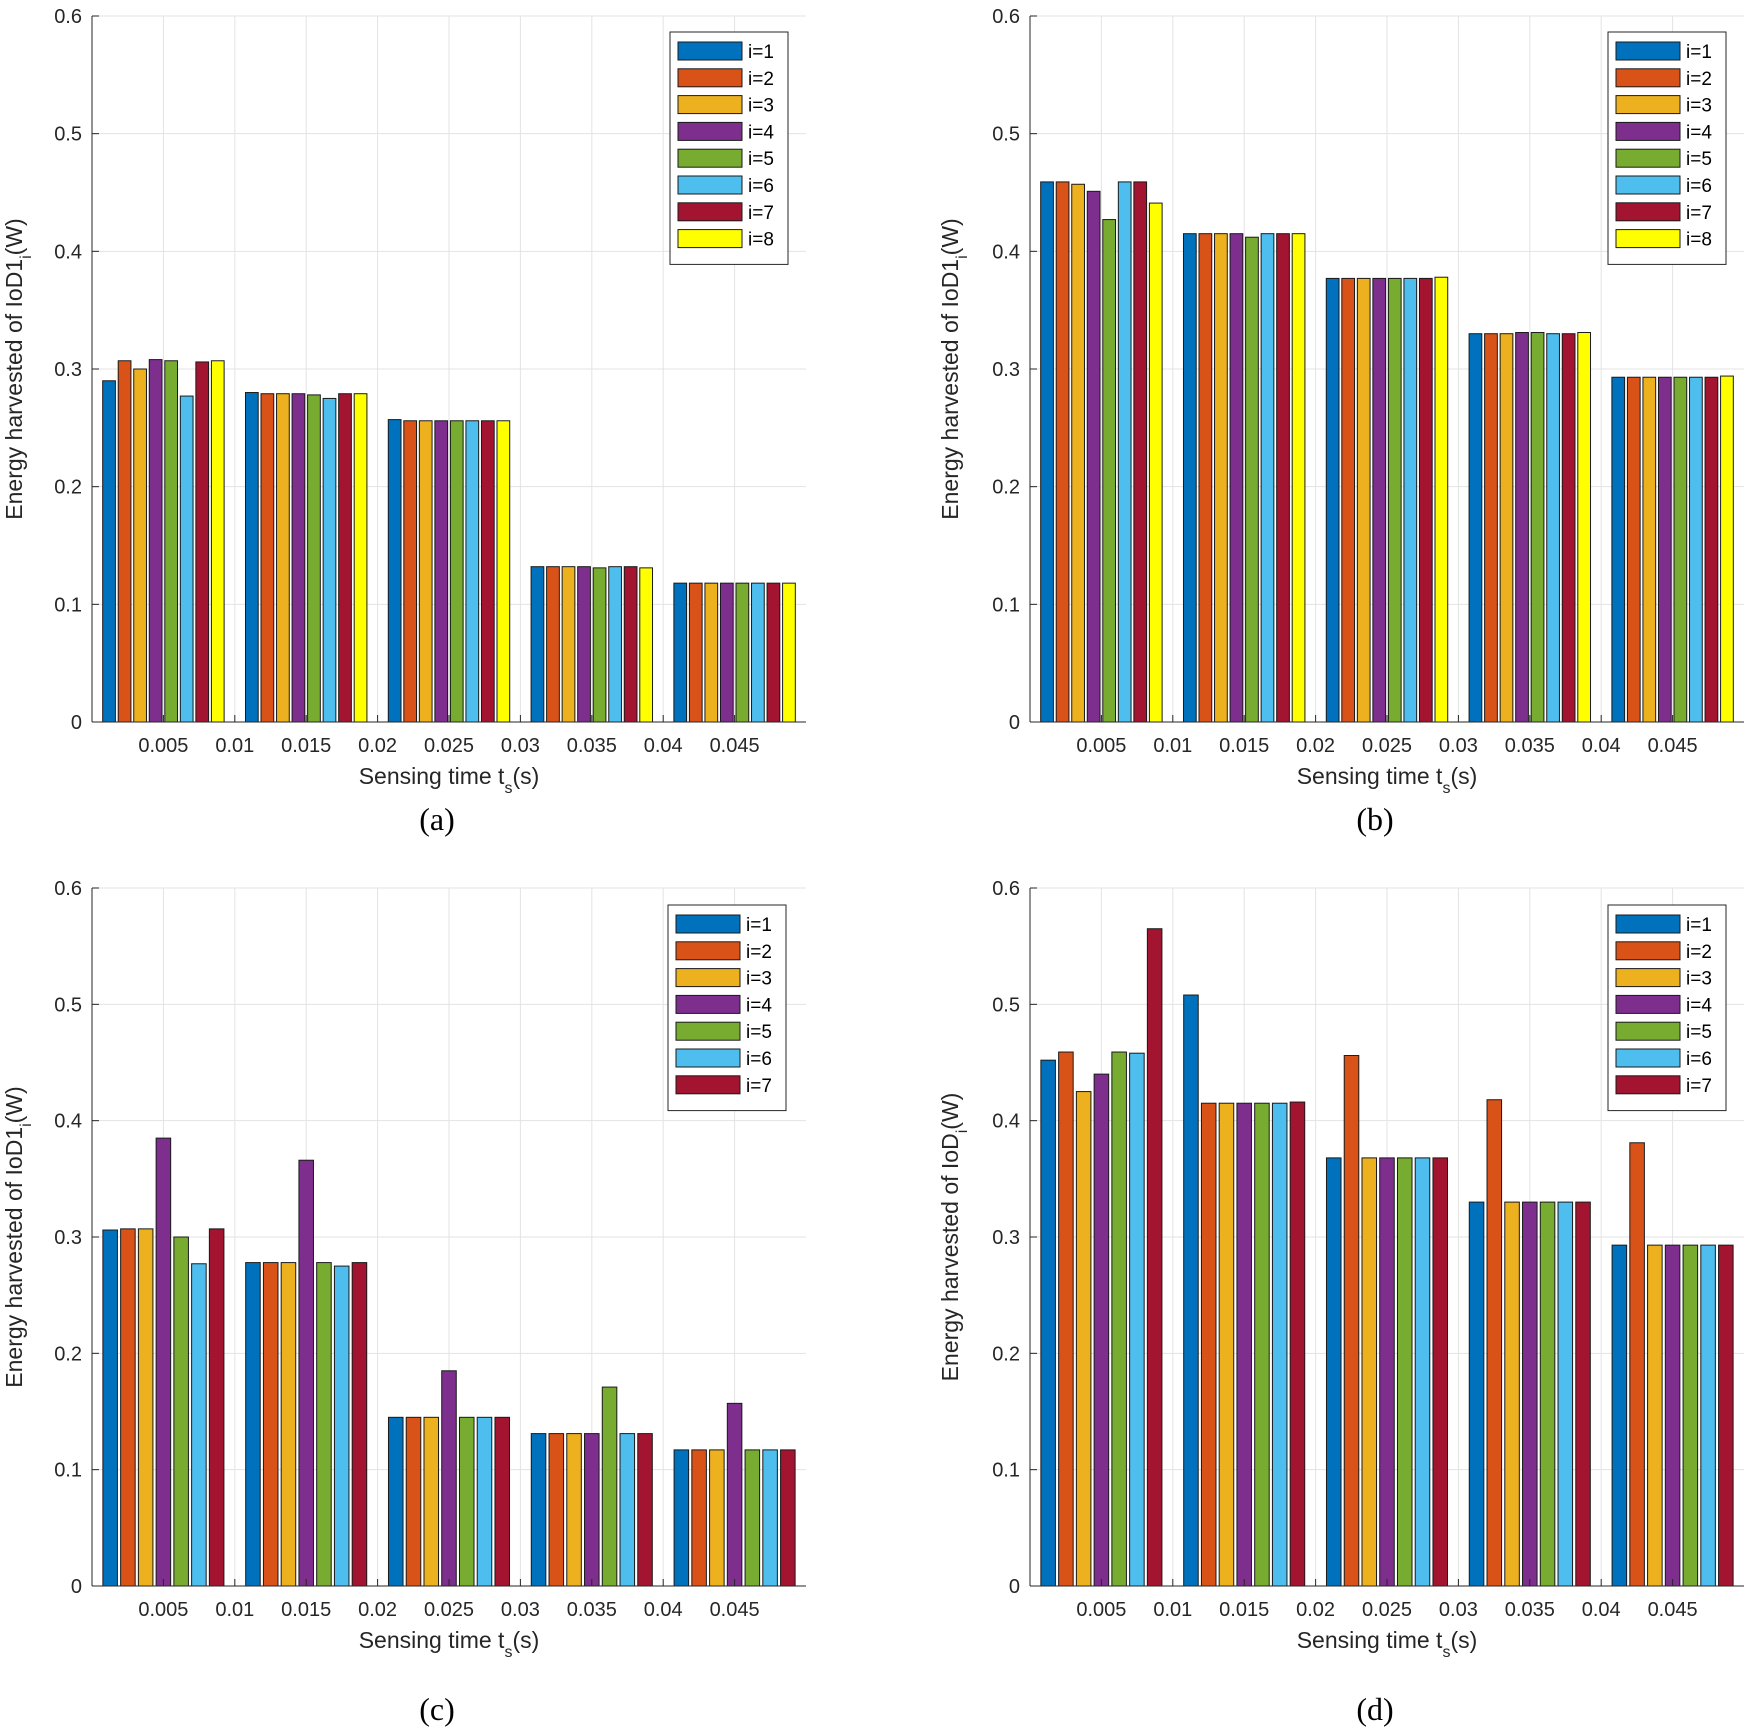 The image size is (1750, 1732). What do you see at coordinates (761, 186) in the screenshot?
I see `legend-label: i=6` at bounding box center [761, 186].